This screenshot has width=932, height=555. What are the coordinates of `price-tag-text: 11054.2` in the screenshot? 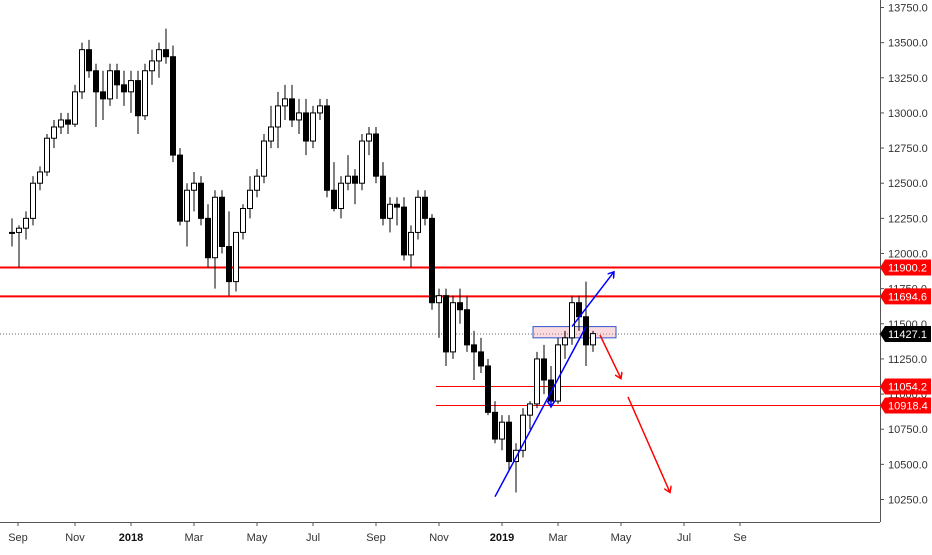 It's located at (907, 387).